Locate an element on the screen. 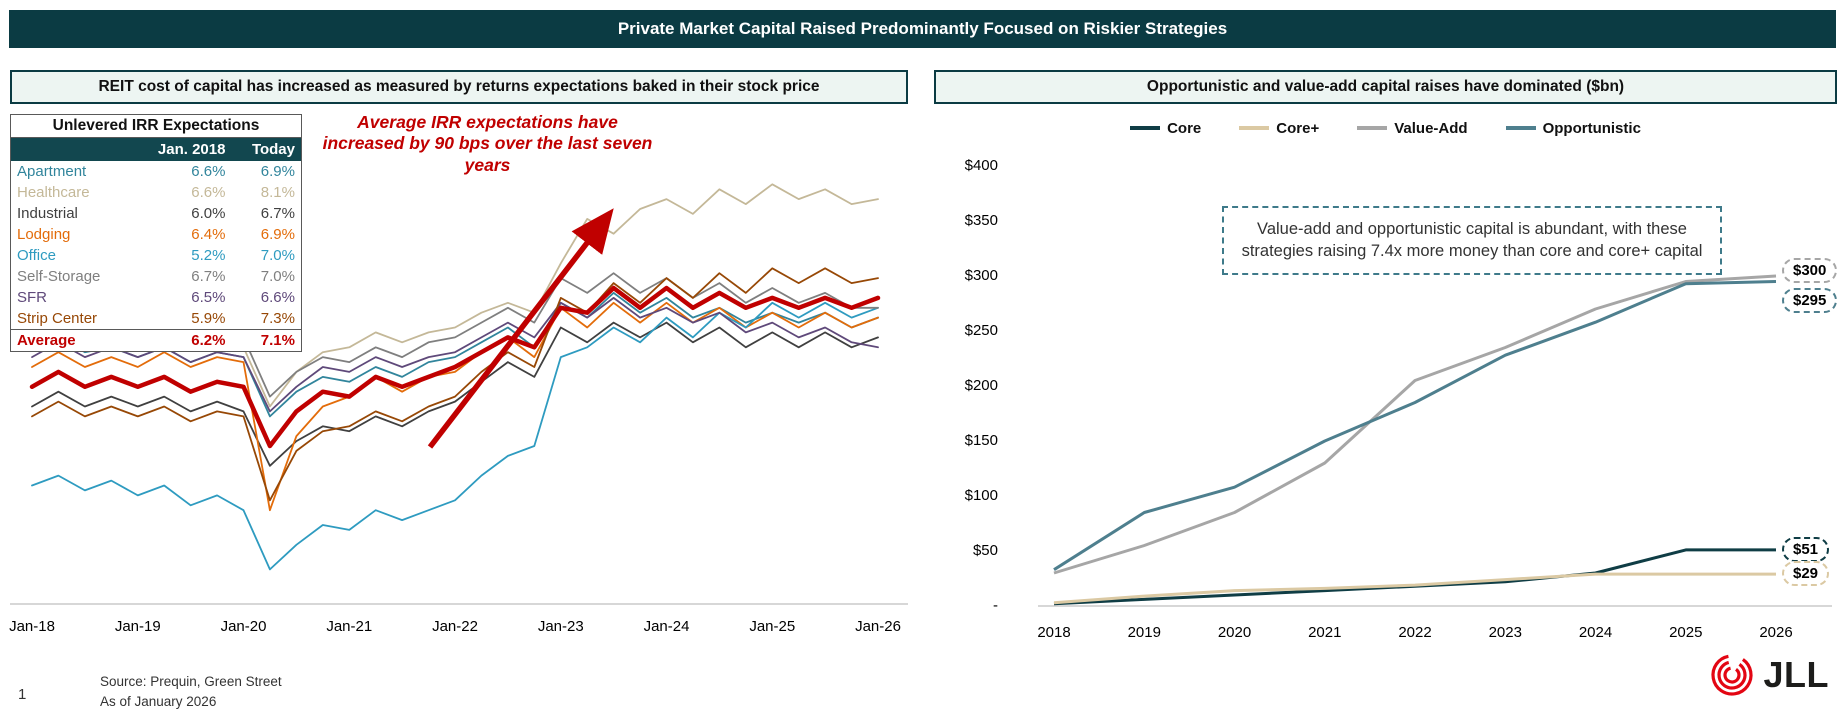 Image resolution: width=1845 pixels, height=719 pixels. right-y-tick: $250 is located at coordinates (981, 330).